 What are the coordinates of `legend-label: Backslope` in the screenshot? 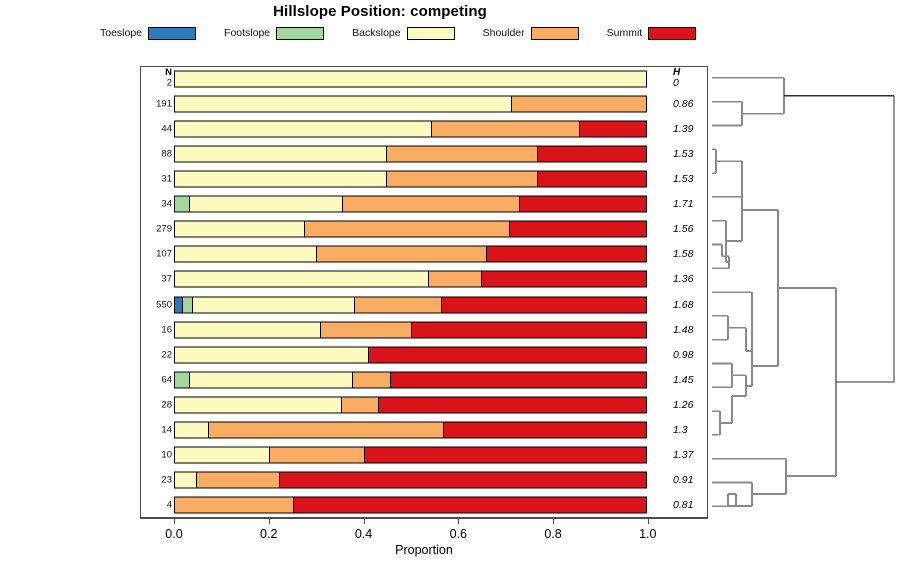 It's located at (376, 33).